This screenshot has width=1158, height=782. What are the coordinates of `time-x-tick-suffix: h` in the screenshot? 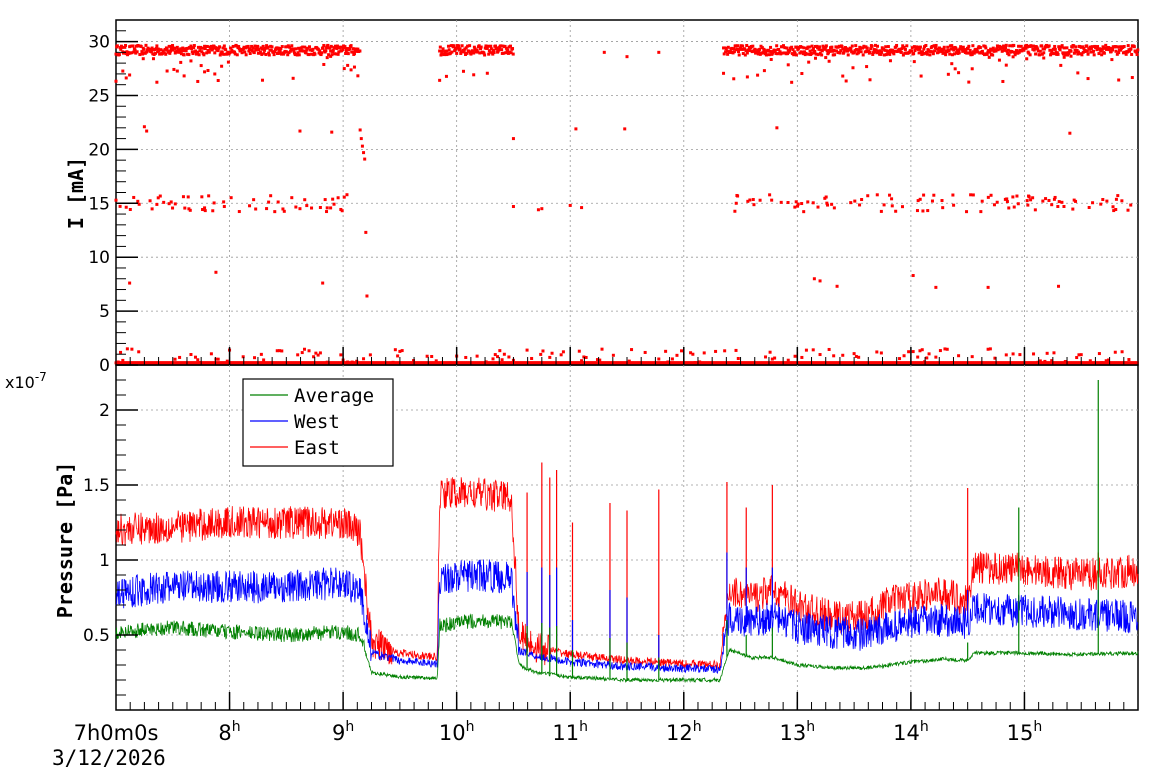 It's located at (583, 727).